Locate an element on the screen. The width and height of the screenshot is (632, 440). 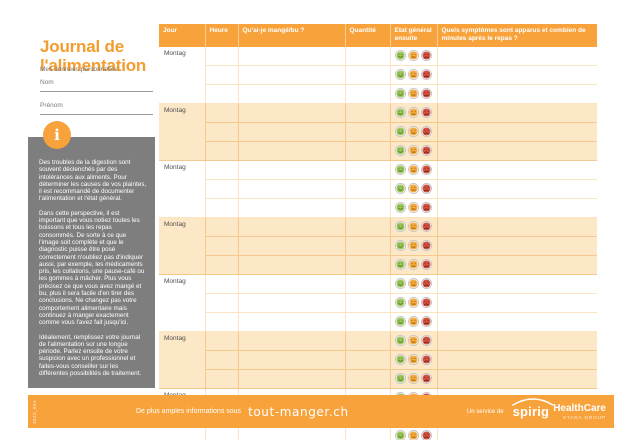
name-field-line is located at coordinates (96, 91).